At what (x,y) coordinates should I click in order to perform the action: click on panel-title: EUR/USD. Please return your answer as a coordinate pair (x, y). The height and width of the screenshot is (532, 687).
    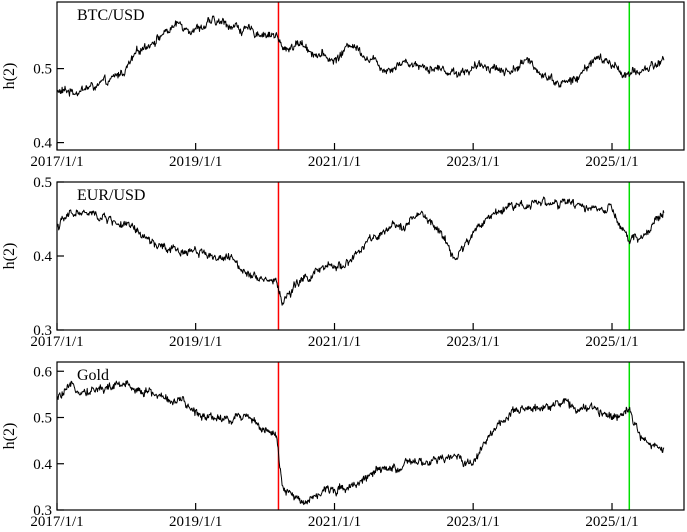
    Looking at the image, I should click on (111, 195).